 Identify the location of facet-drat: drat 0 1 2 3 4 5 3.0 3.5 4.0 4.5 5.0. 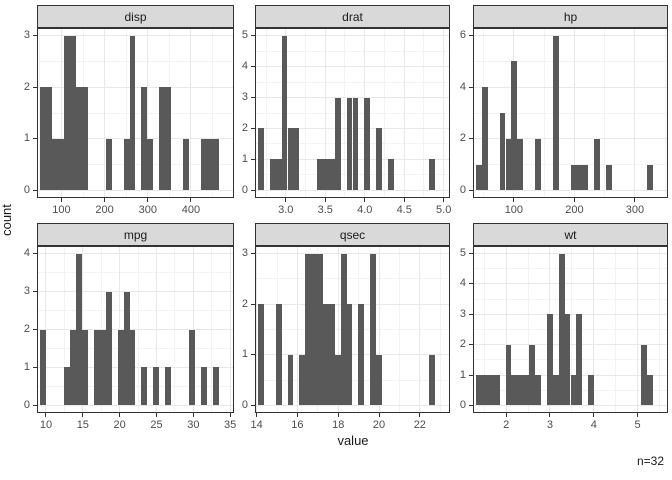
(346, 114).